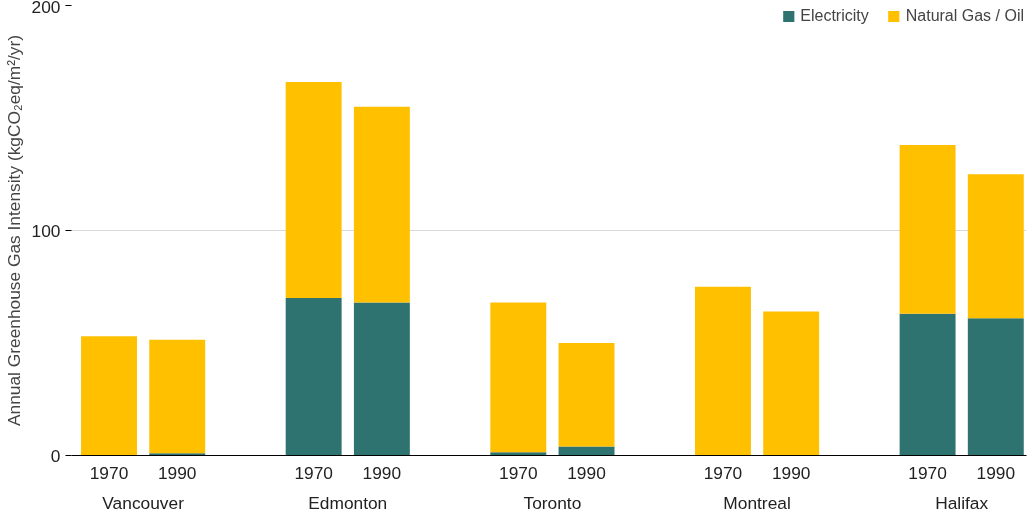  I want to click on y-tick-label: 0, so click(55, 455).